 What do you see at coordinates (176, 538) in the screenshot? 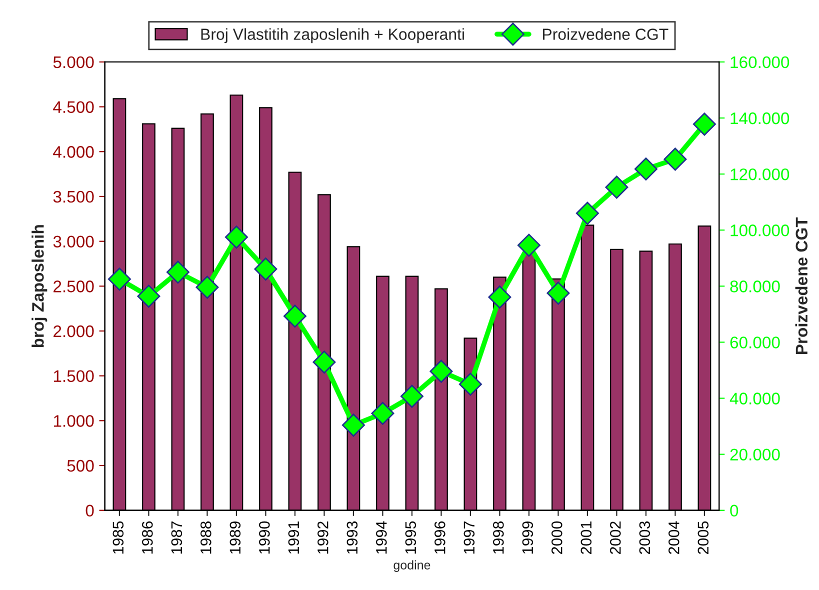
I see `x-tick-label: 1987` at bounding box center [176, 538].